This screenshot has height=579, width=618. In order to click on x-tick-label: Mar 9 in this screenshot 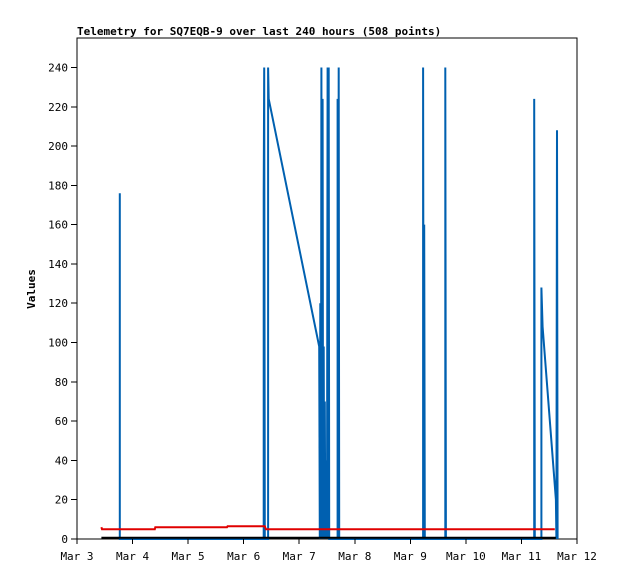, I will do `click(410, 556)`.